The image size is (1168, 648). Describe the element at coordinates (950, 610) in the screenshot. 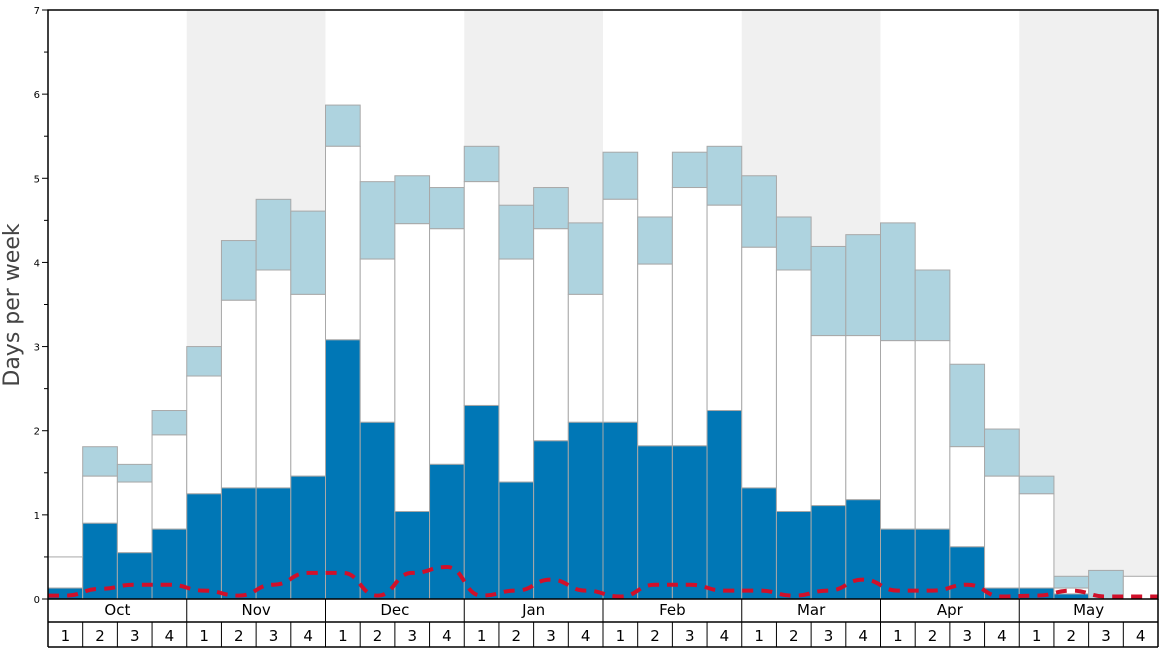

I see `month-label: Apr` at that location.